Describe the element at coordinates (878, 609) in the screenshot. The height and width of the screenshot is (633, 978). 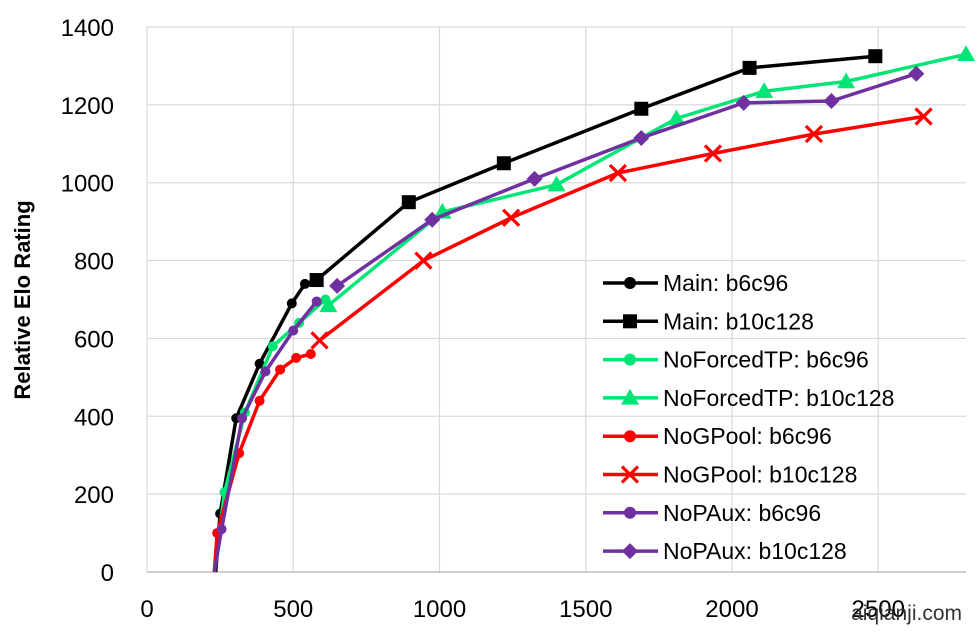
I see `x-tick-label: 2500` at that location.